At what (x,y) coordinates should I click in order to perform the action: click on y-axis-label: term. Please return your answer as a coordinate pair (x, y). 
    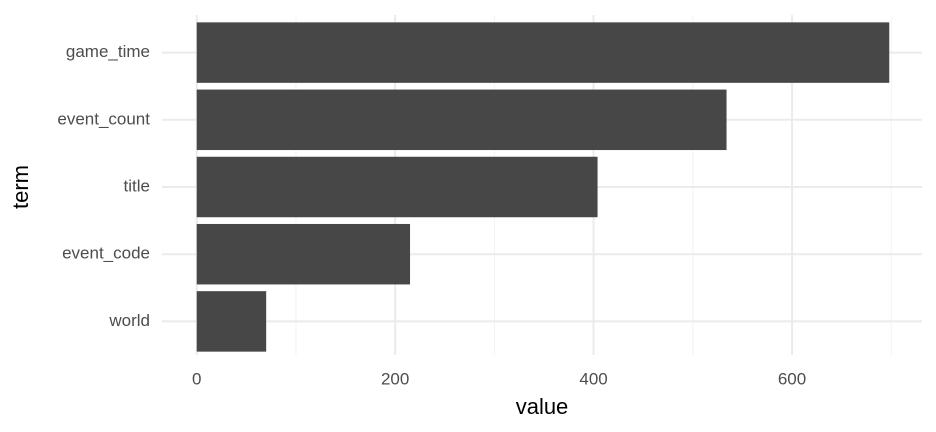
    Looking at the image, I should click on (20, 187).